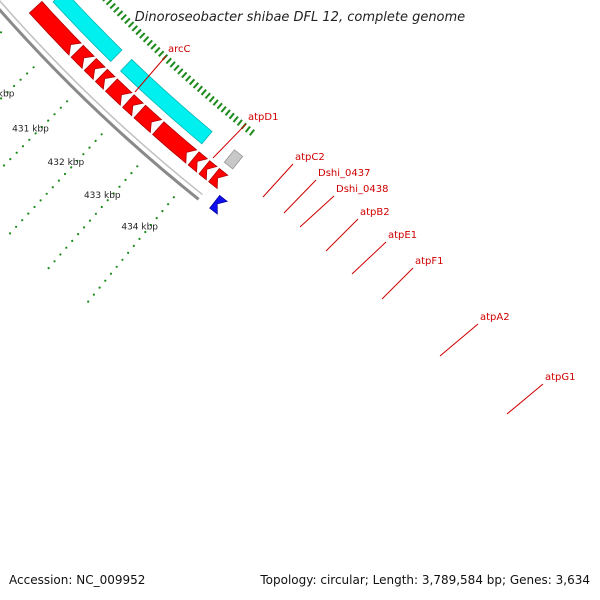  I want to click on gene-arrow-minus-strand, so click(219, 204).